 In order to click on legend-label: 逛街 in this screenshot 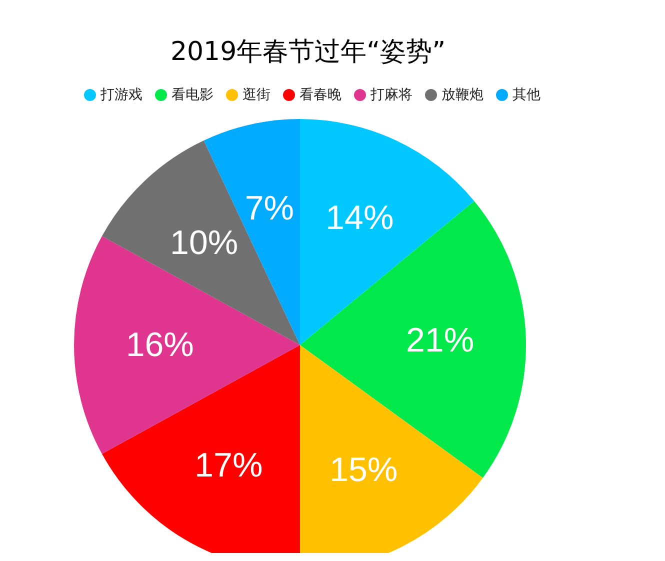, I will do `click(256, 95)`.